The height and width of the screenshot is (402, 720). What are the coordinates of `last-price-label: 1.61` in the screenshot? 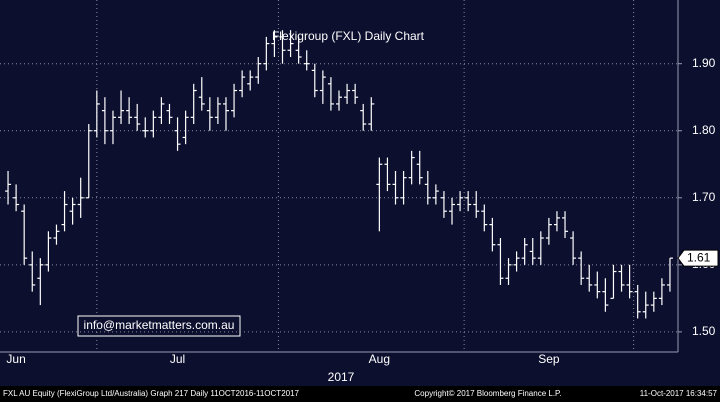 It's located at (699, 257).